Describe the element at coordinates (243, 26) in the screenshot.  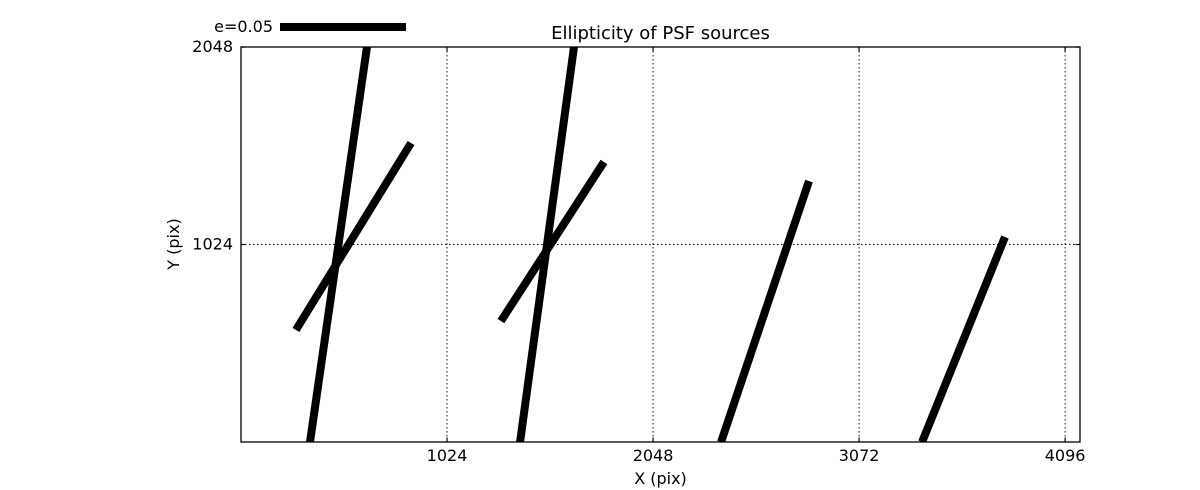
I see `legend-label: e=0.05` at that location.